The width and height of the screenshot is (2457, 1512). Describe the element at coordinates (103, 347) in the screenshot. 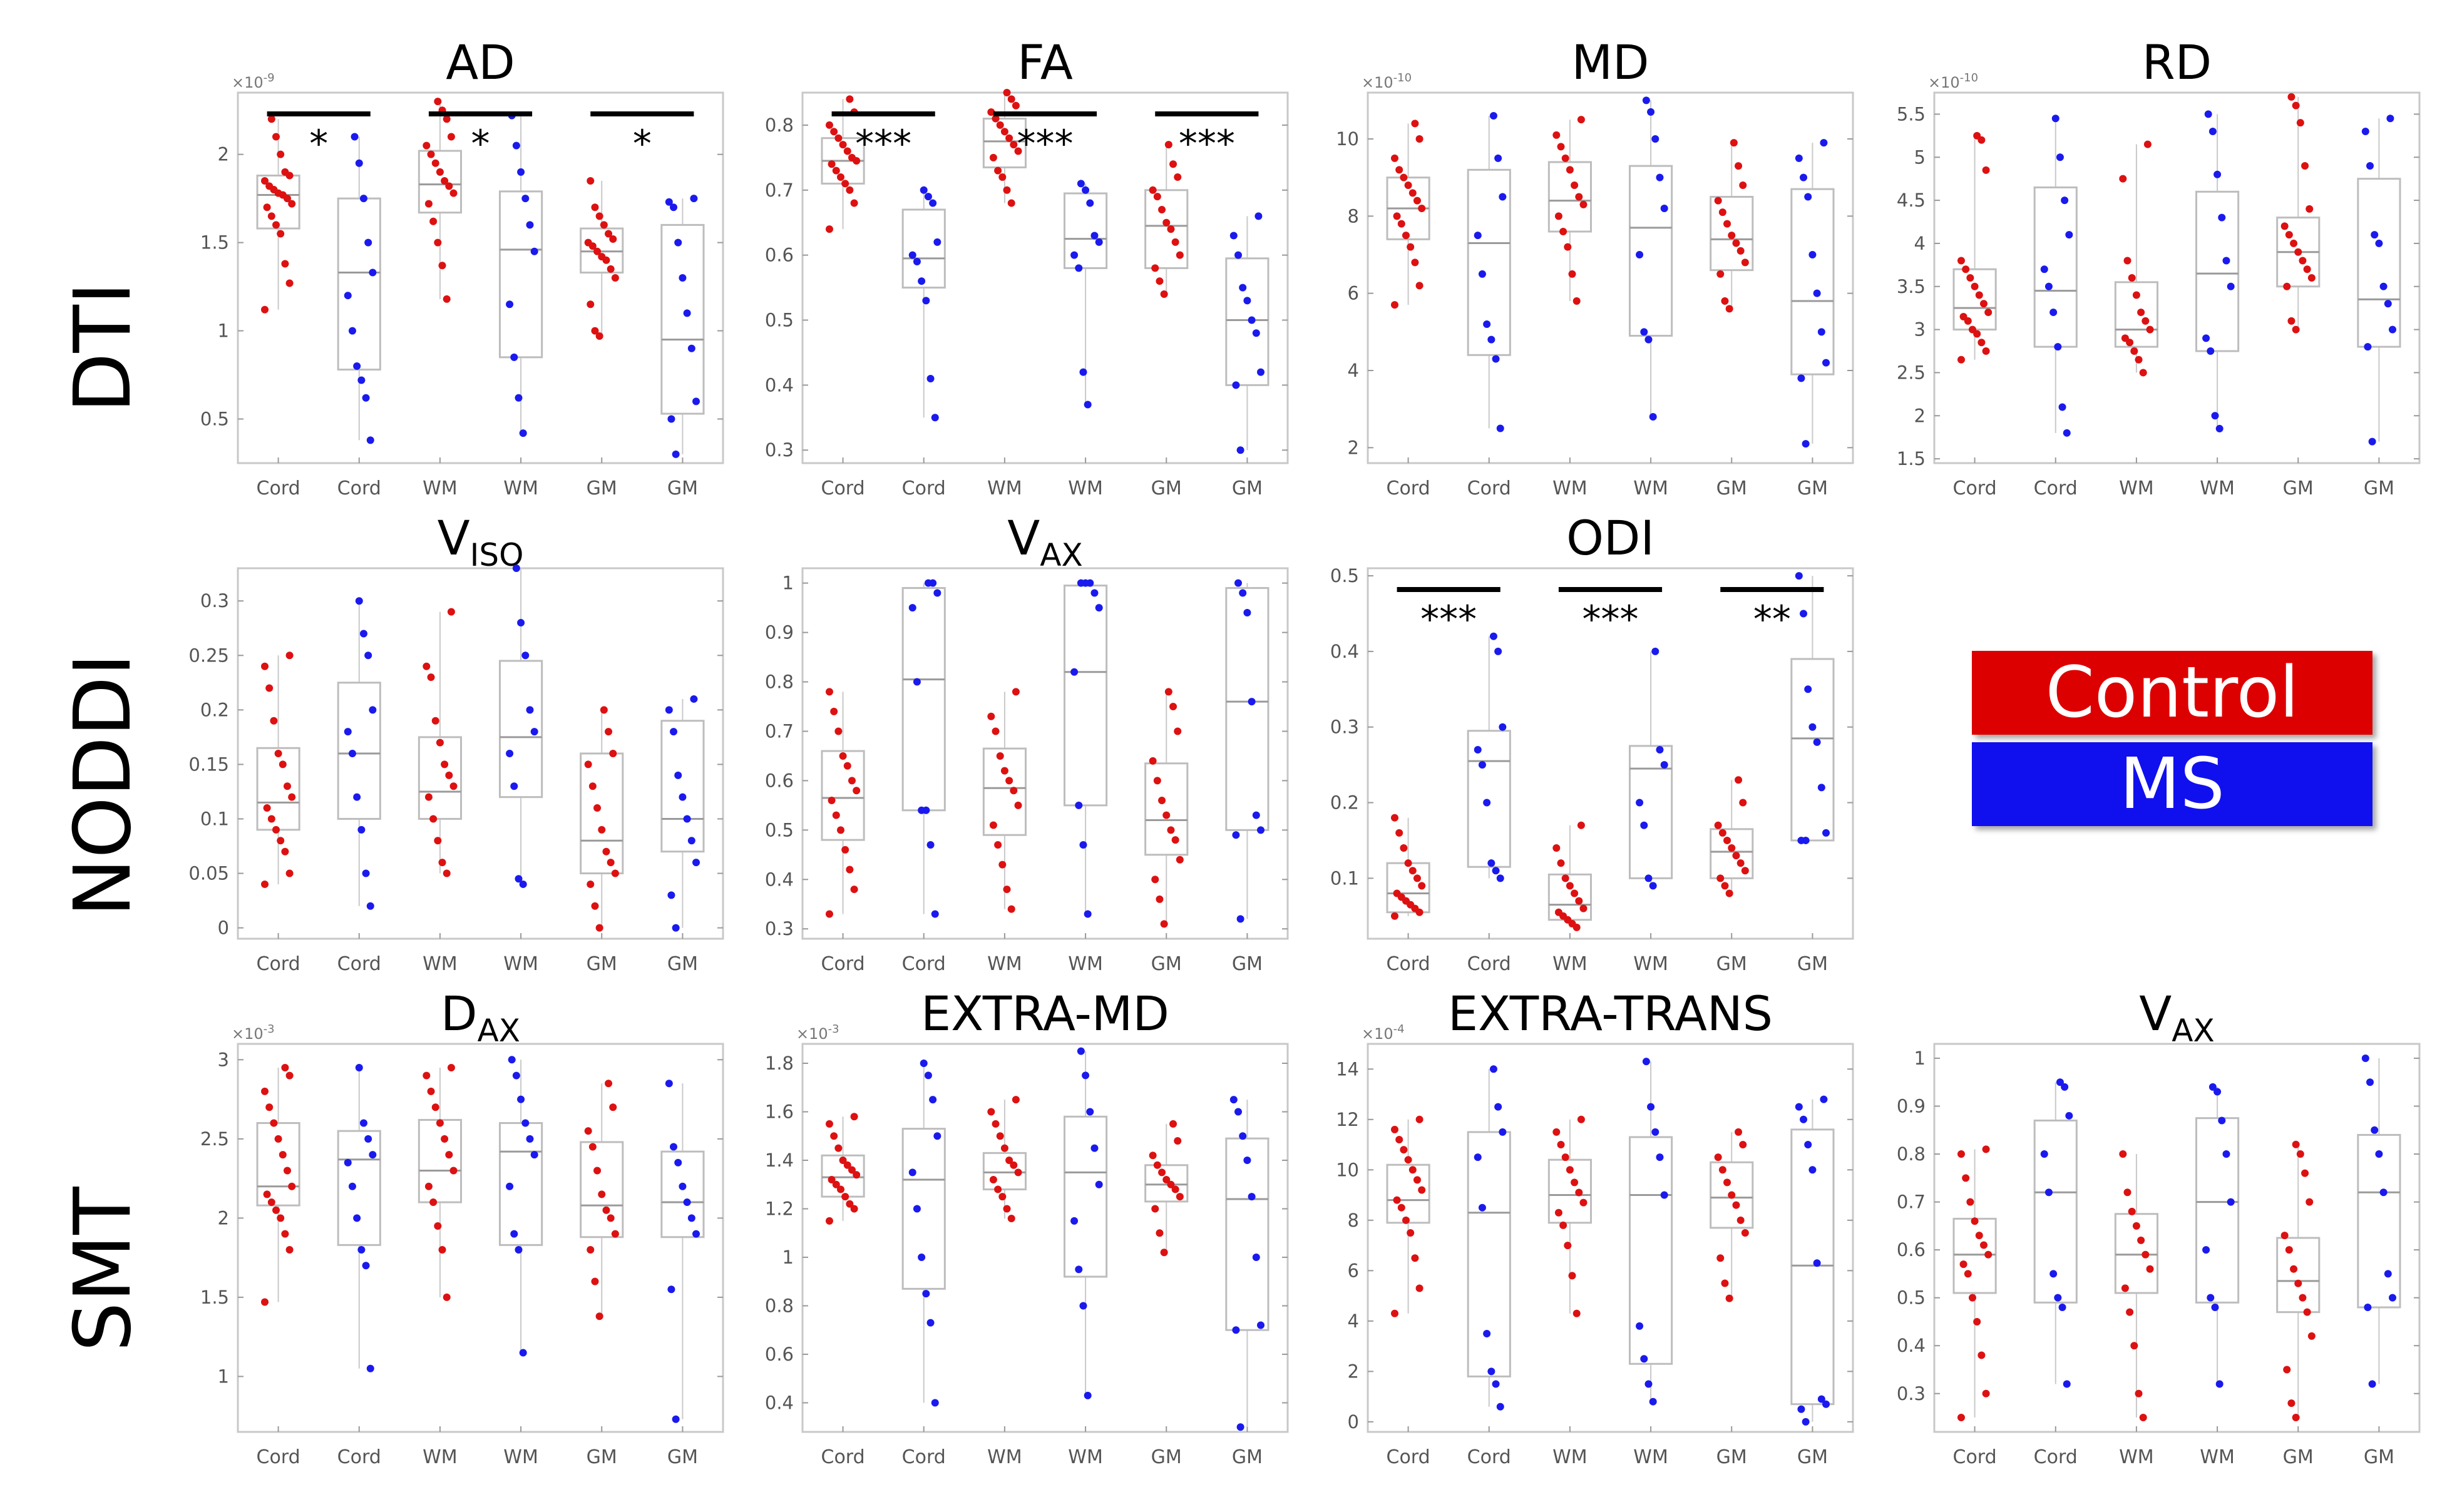

I see `row-label-dti: DTI` at that location.